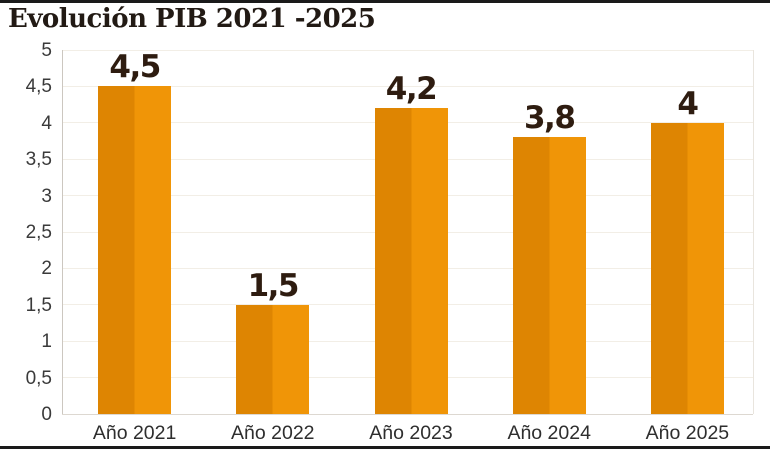 The width and height of the screenshot is (770, 453). I want to click on chart-title: Evolución PIB 2021 -2025, so click(192, 19).